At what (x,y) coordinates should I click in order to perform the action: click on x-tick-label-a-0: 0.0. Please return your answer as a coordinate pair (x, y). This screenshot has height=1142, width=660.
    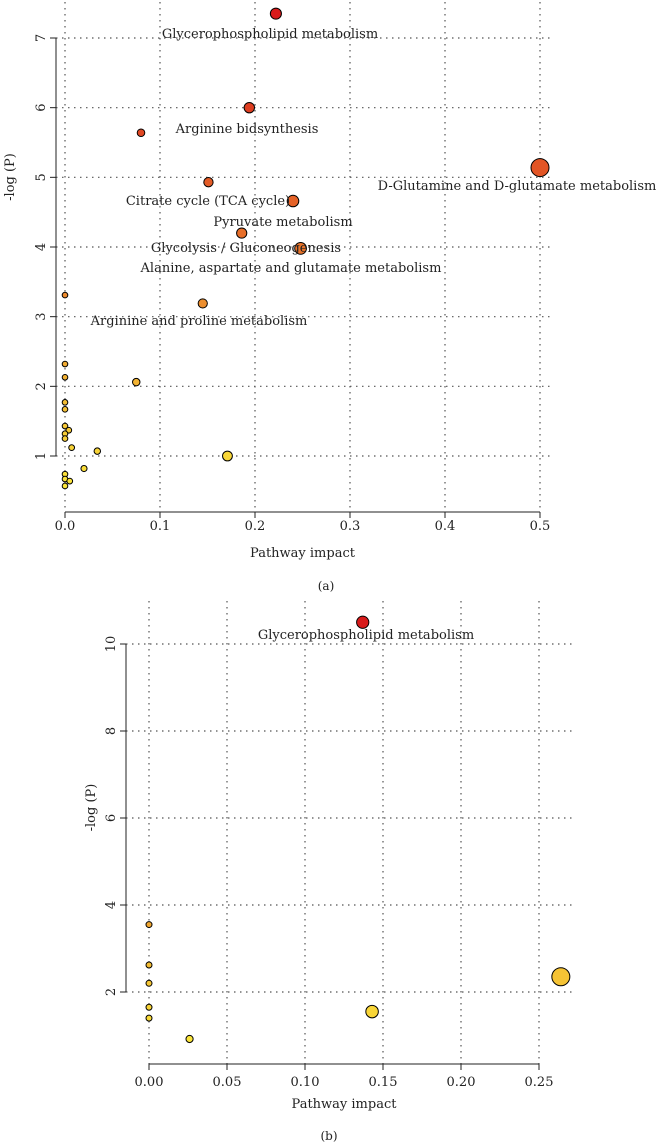
    Looking at the image, I should click on (65, 526).